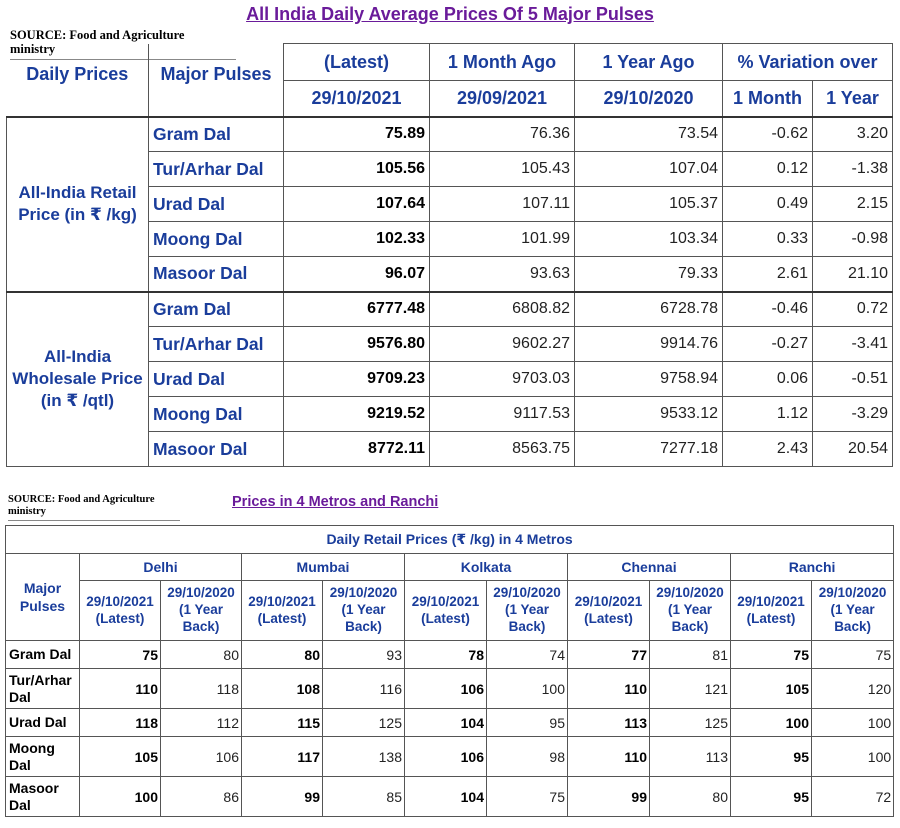 This screenshot has height=828, width=900. Describe the element at coordinates (356, 274) in the screenshot. I see `latest-price: 96.07` at that location.